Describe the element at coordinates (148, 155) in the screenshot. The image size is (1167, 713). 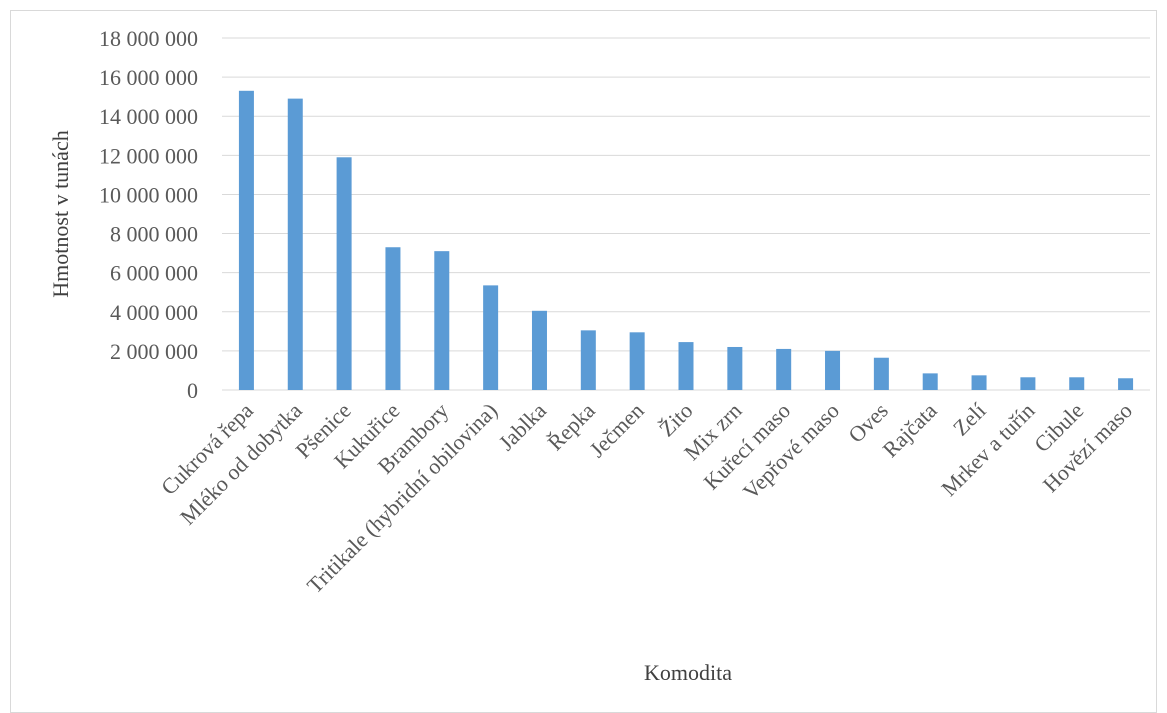
I see `y-tick-label: 12 000 000` at that location.